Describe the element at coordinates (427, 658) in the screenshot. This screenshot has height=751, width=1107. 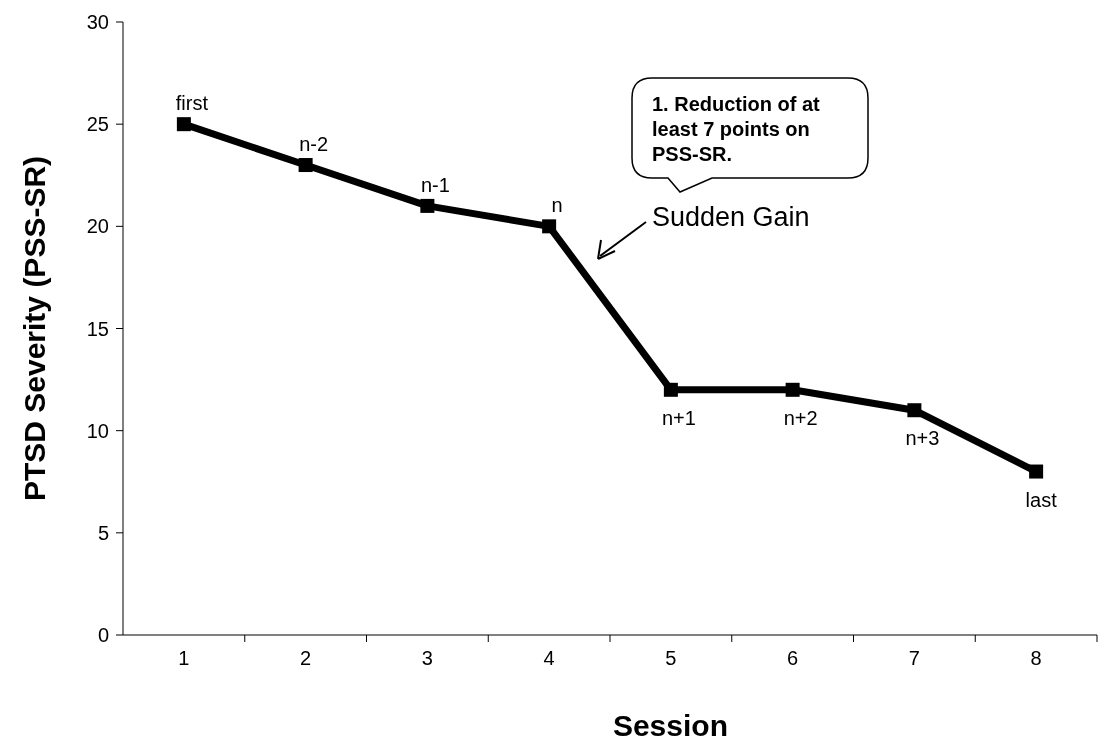
I see `x-tick-label: 3` at that location.